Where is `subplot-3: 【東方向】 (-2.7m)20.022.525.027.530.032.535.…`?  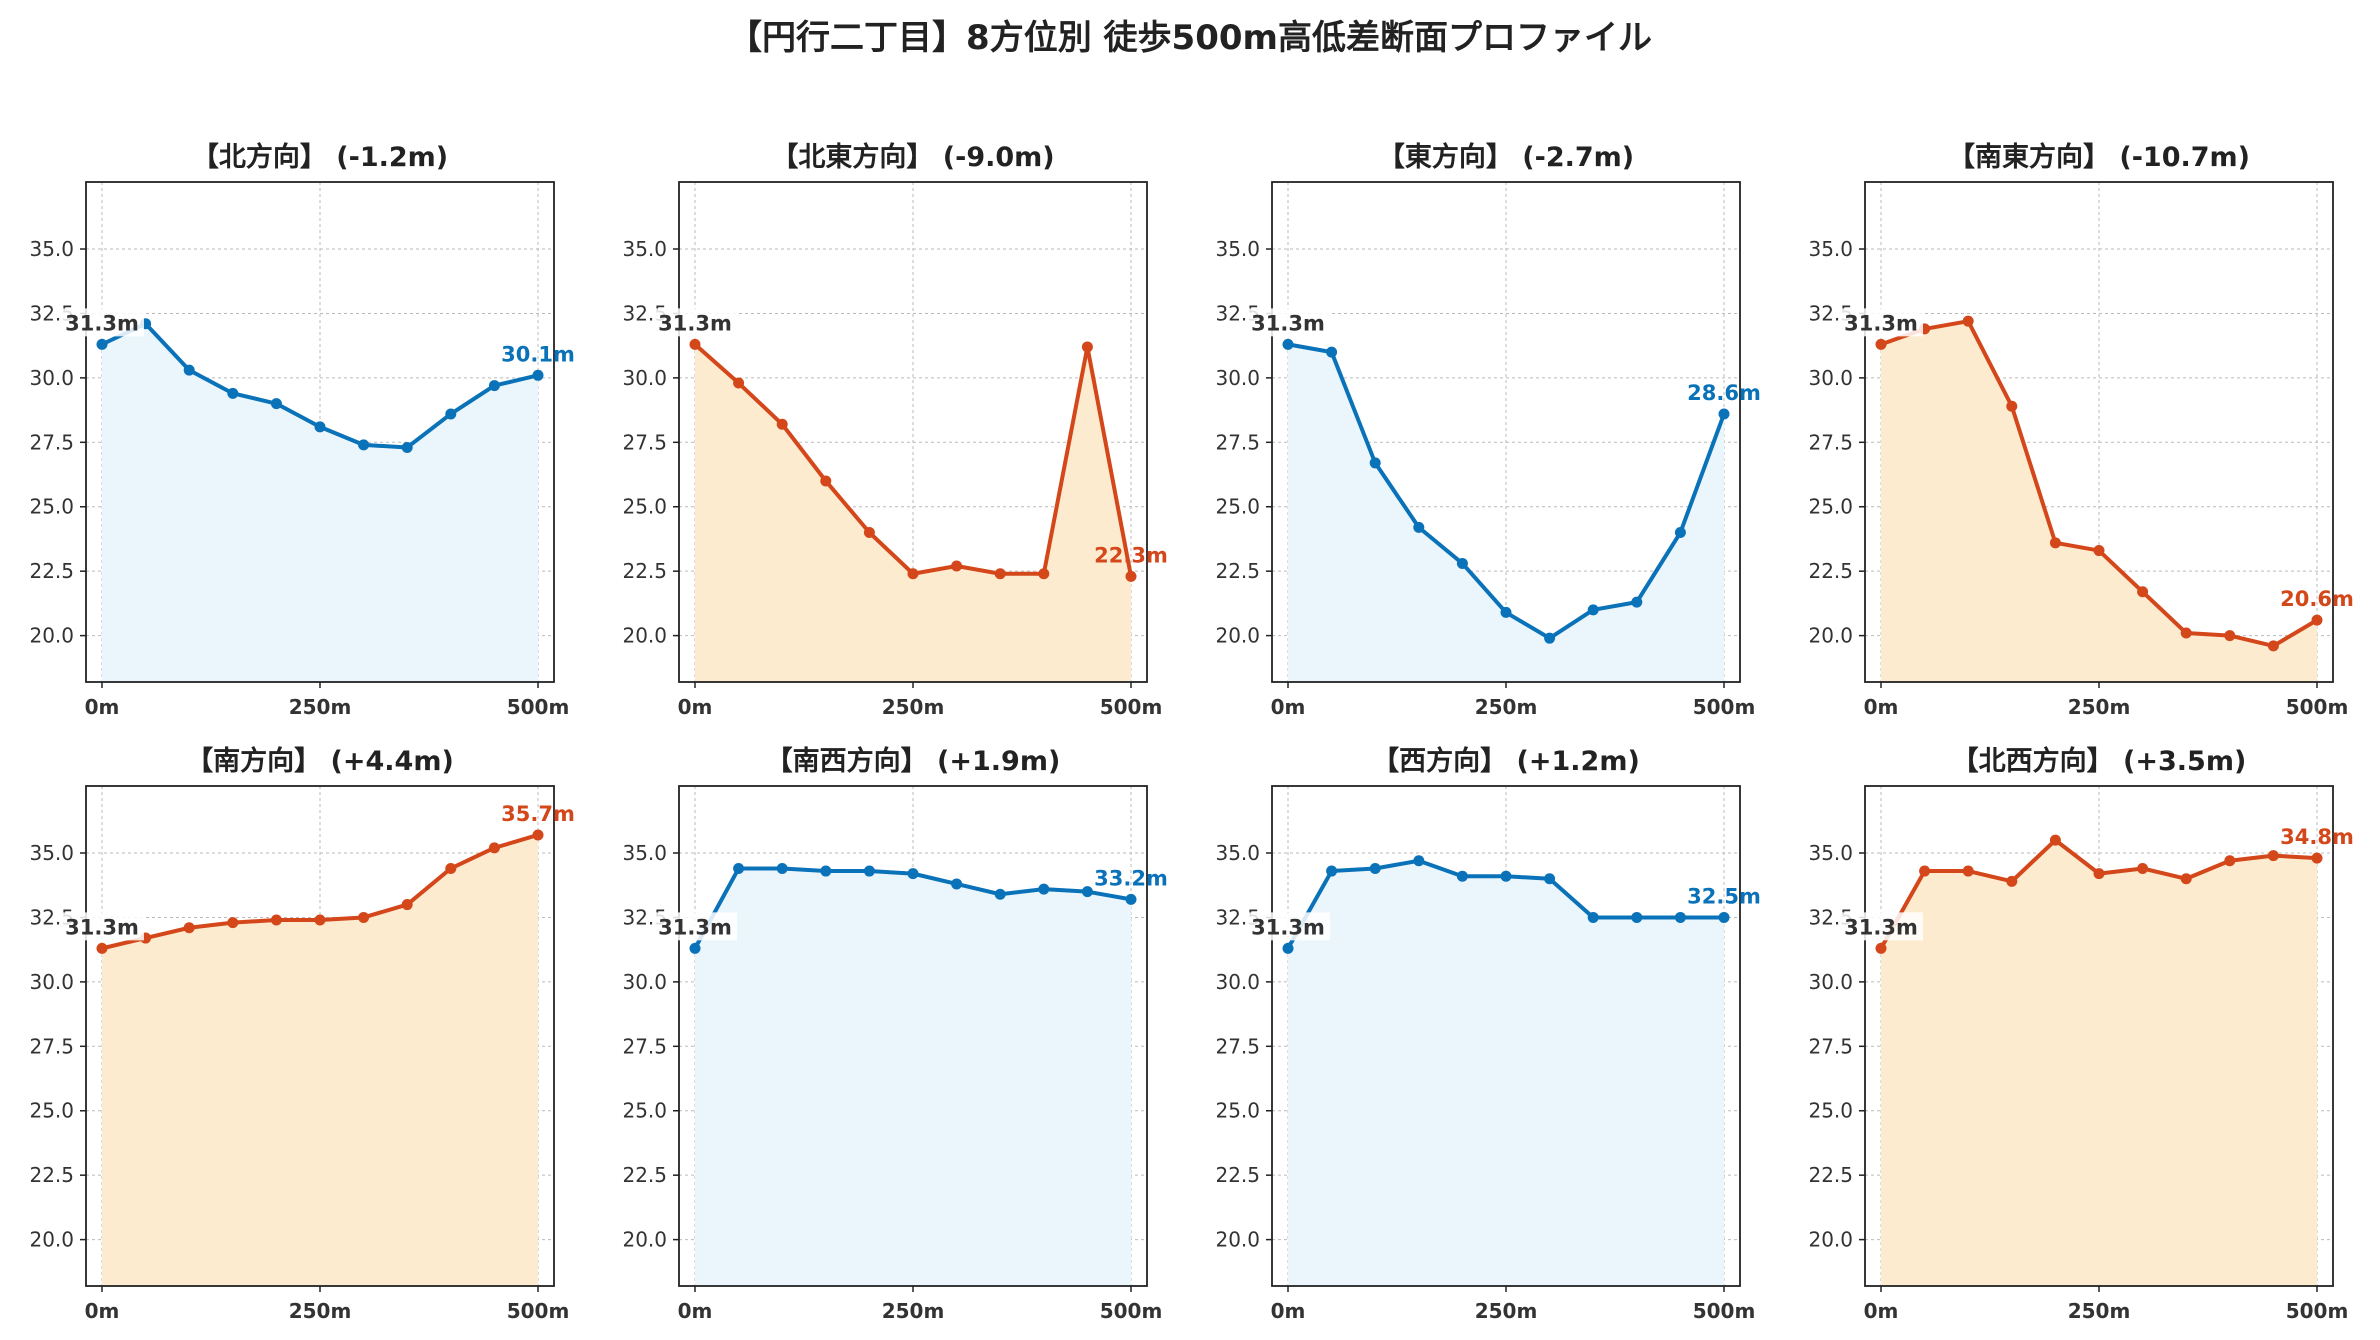
subplot-3: 【東方向】 (-2.7m)20.022.525.027.530.032.535.… is located at coordinates (1487, 430).